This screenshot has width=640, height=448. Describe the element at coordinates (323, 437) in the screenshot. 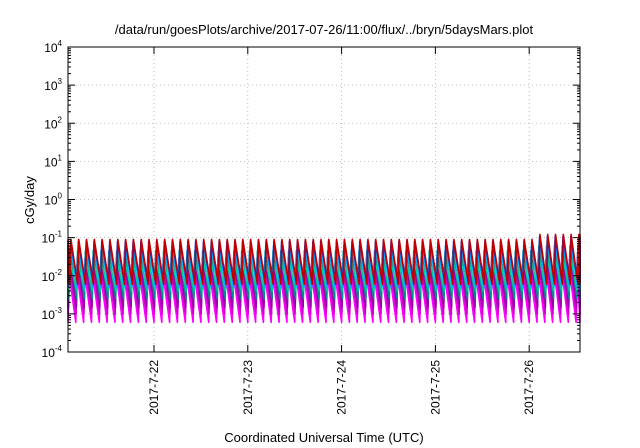

I see `x-axis-label: Coordinated Universal Time (UTC)` at that location.